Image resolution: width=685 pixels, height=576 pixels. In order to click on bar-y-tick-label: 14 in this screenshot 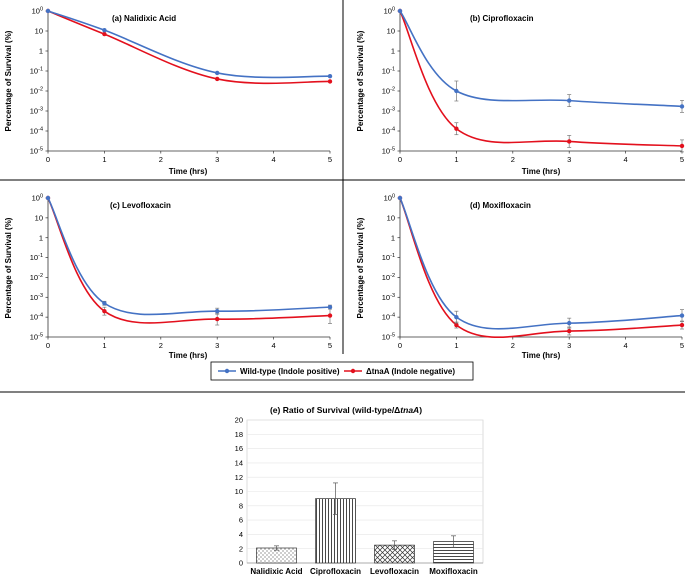, I will do `click(239, 463)`.